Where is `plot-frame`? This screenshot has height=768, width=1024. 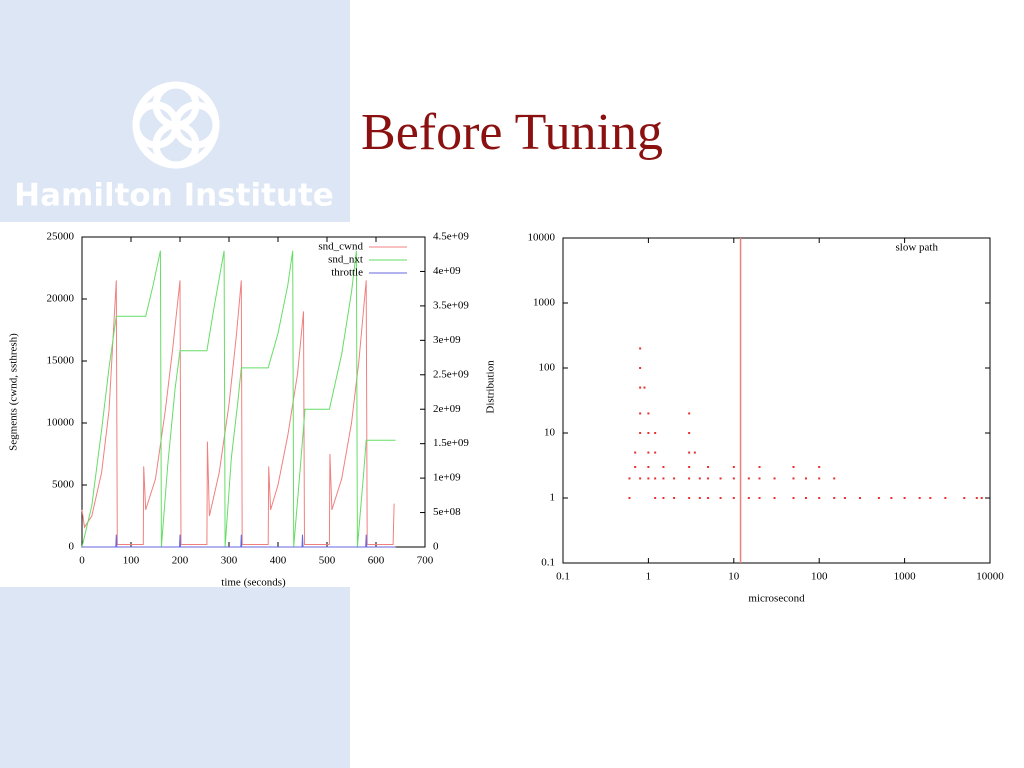 plot-frame is located at coordinates (253, 392).